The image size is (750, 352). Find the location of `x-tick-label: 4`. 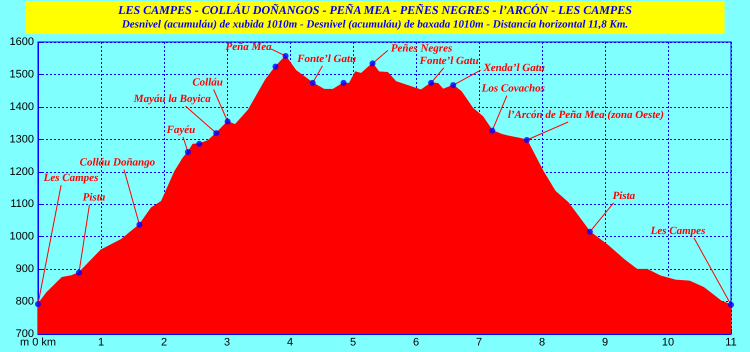

x-tick-label: 4 is located at coordinates (290, 342).